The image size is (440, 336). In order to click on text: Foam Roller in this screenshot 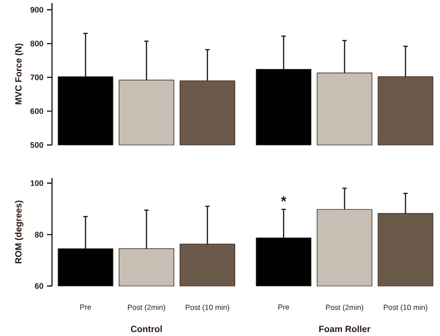, I will do `click(344, 329)`.